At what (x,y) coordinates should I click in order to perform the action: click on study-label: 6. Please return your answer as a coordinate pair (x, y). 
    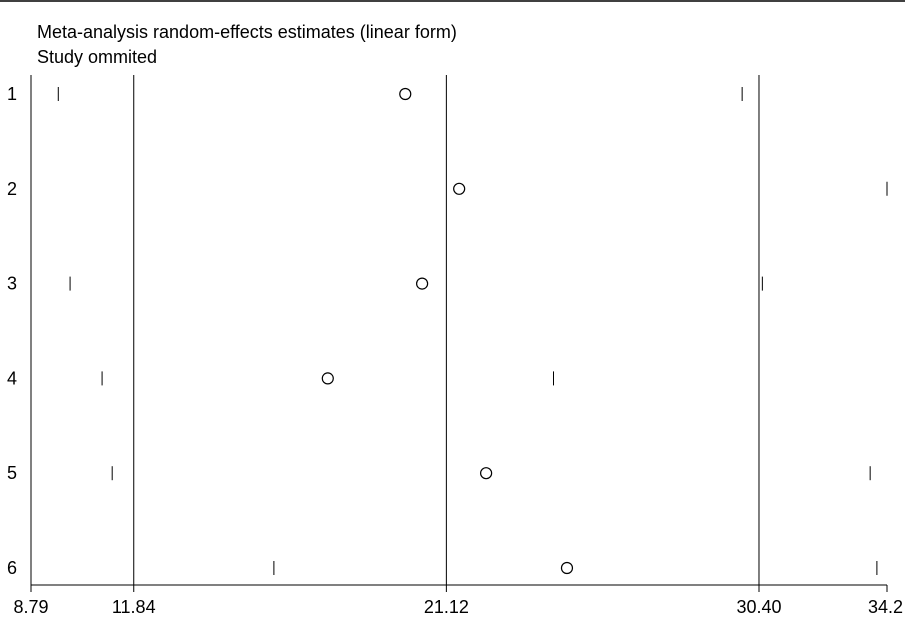
    Looking at the image, I should click on (12, 568).